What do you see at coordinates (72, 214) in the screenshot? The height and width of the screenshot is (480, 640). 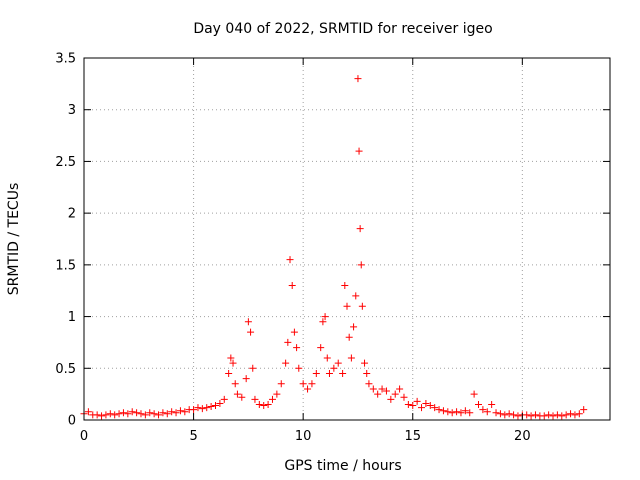 I see `y-tick-label: 2` at bounding box center [72, 214].